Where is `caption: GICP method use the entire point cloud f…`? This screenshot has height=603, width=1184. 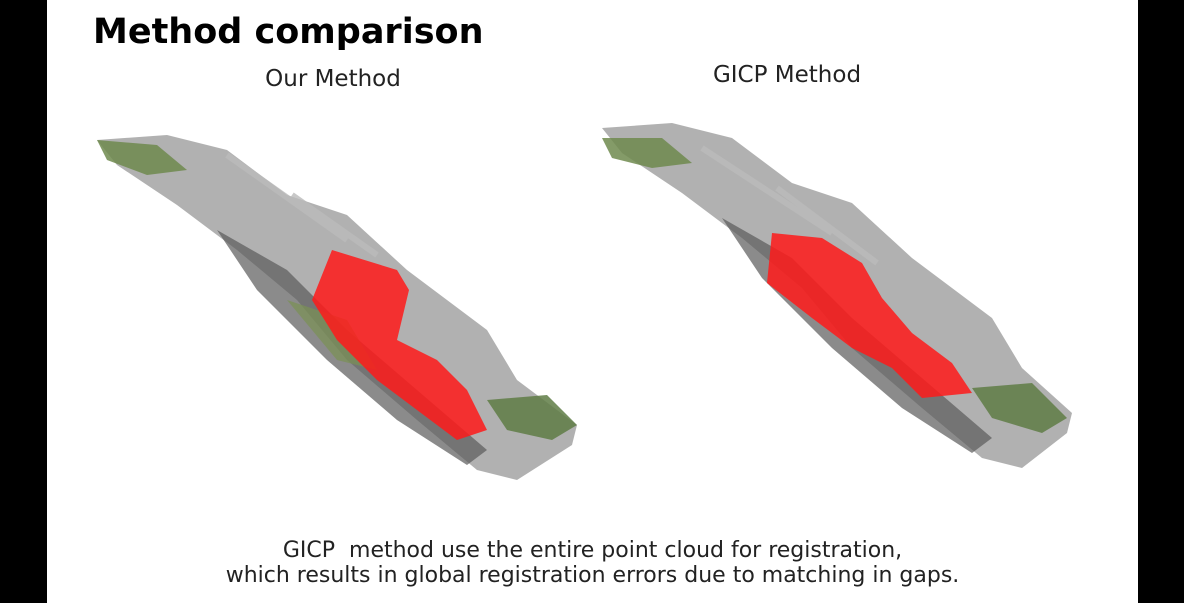
caption: GICP method use the entire point cloud f… is located at coordinates (592, 563).